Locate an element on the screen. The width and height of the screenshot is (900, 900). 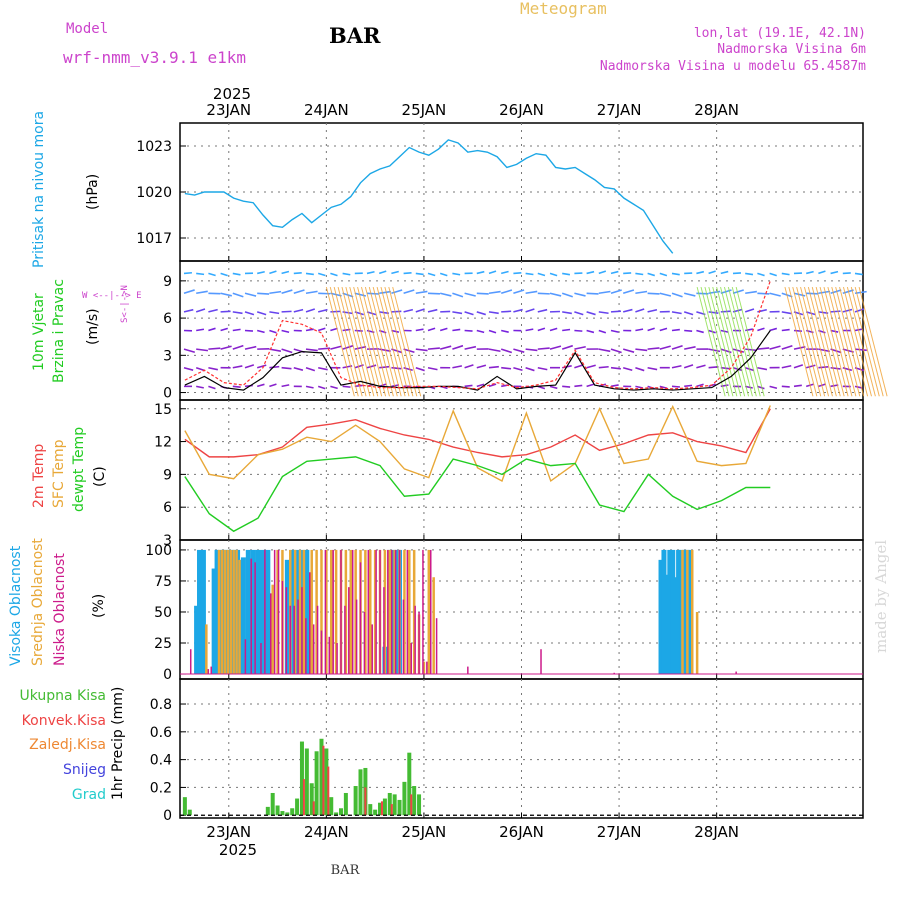
cloud-ylabel-low: Niska Oblacnost is located at coordinates (60, 609).